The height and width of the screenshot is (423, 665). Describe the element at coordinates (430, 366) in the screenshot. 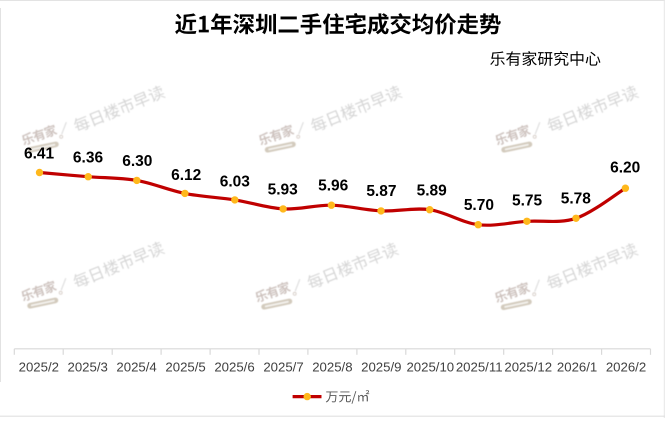

I see `svg-text: 2025/10` at that location.